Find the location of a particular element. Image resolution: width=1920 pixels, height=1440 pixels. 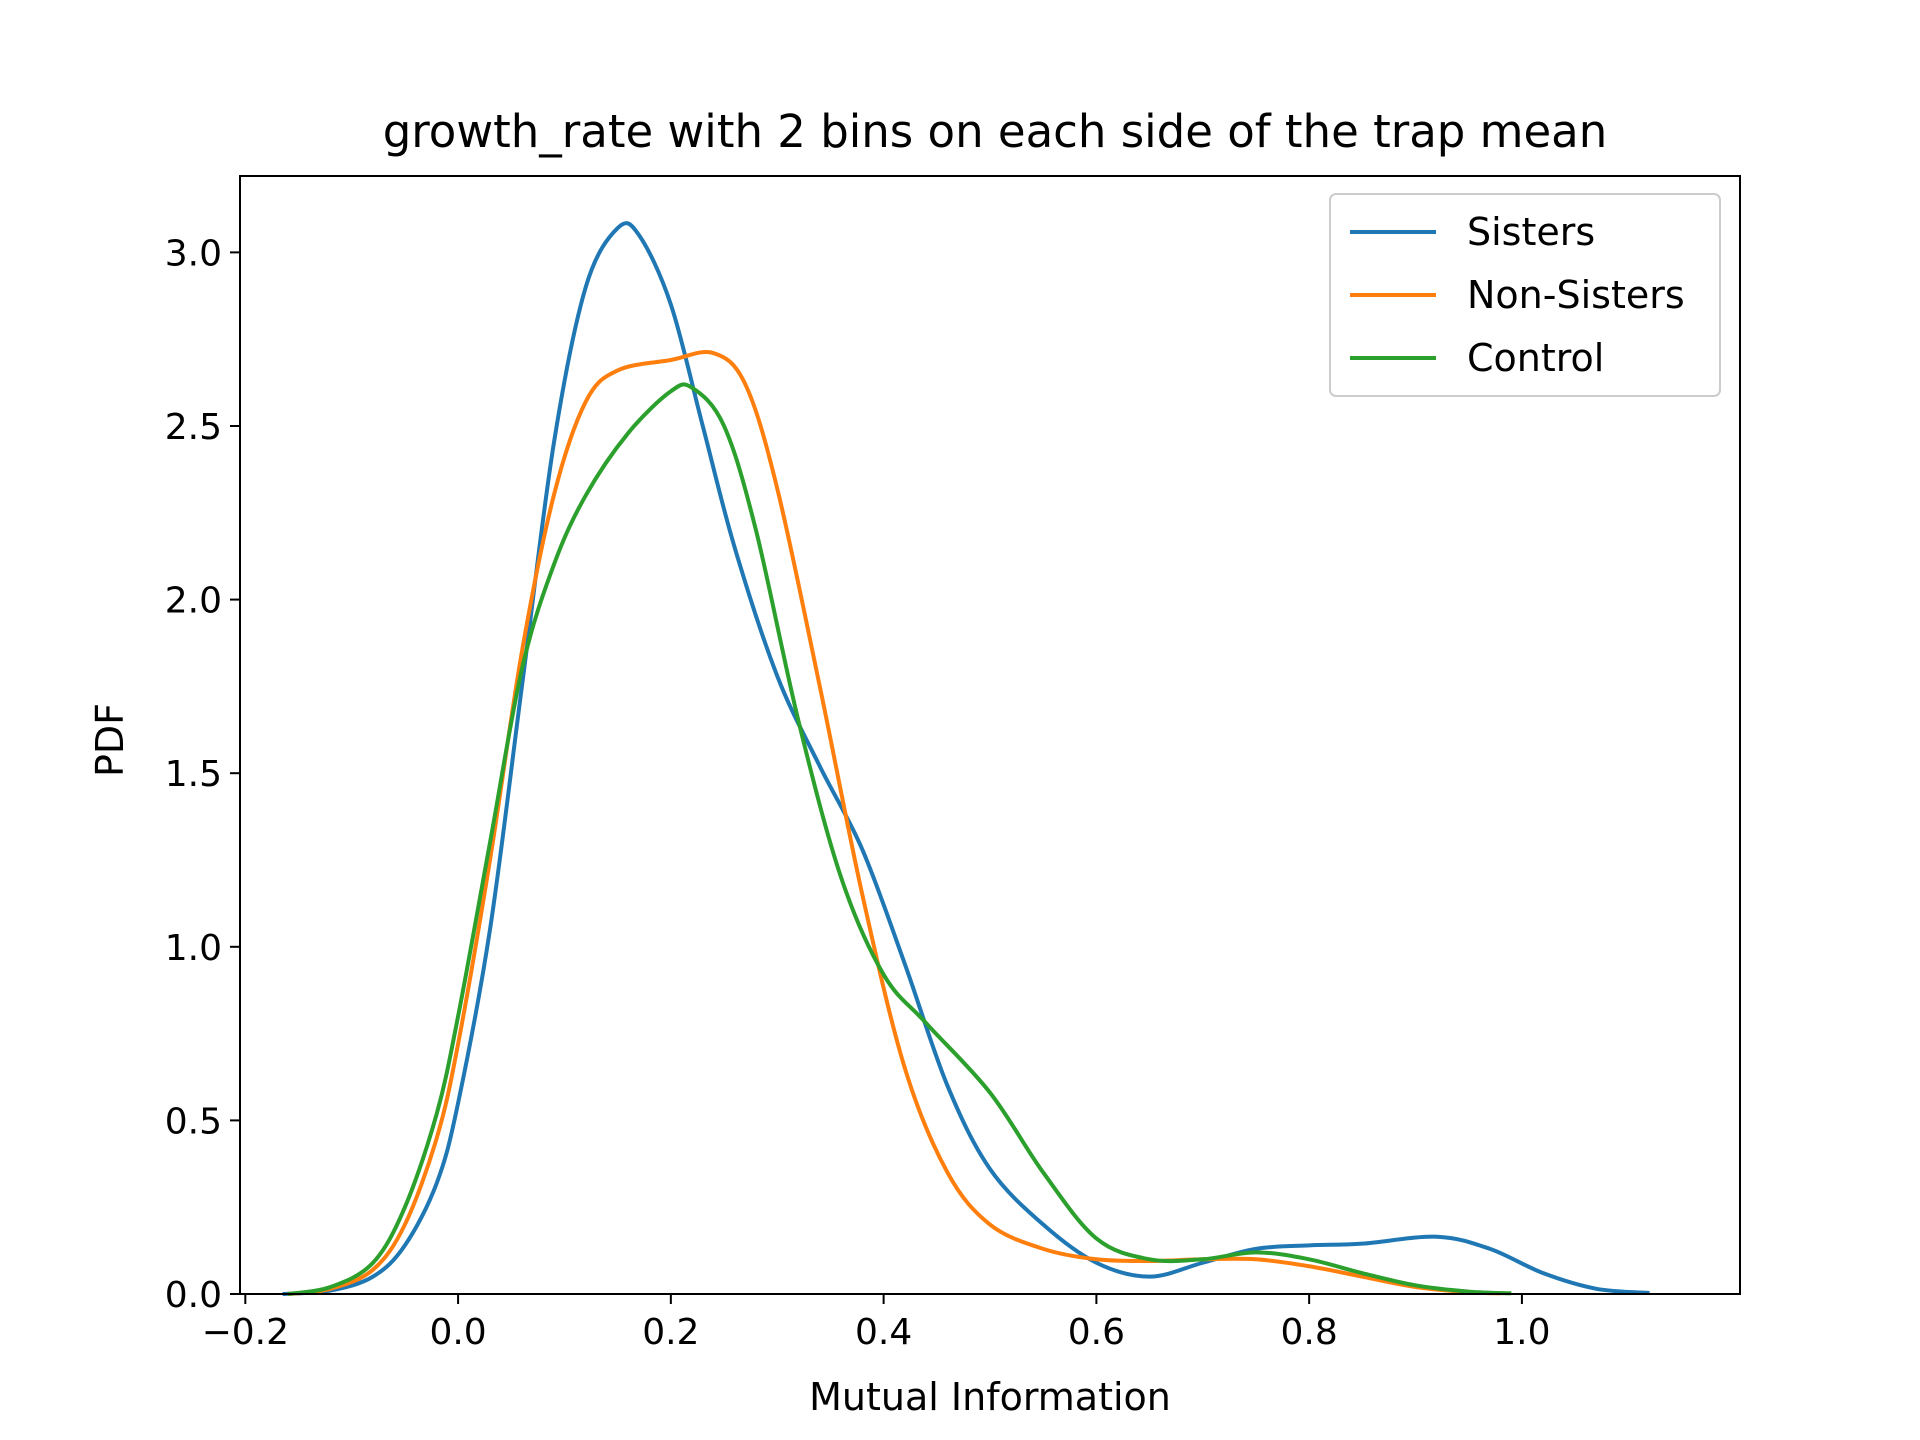

x-tick-label: 1.0 is located at coordinates (1521, 1332).